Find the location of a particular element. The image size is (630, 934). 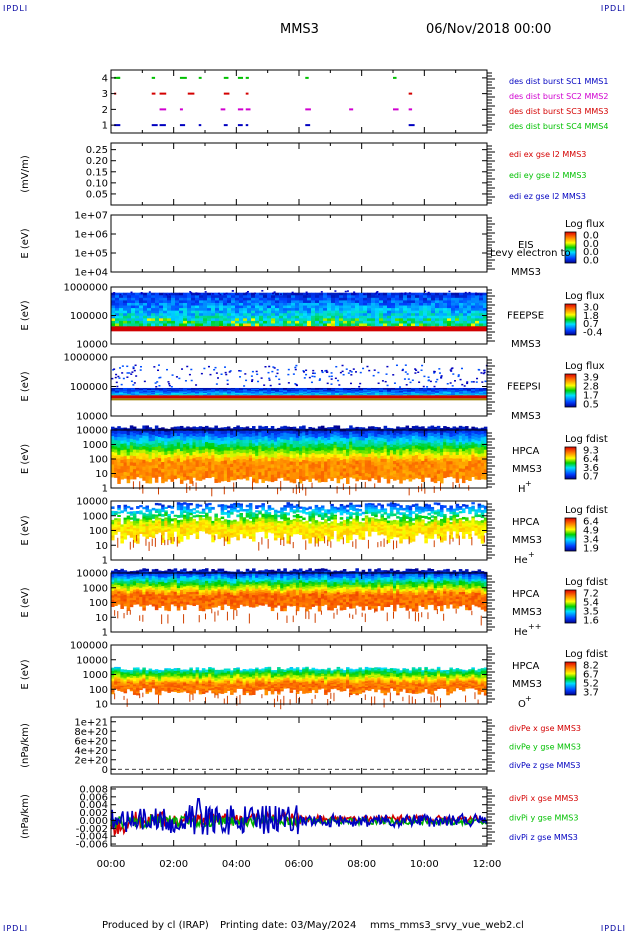

y-tick-label: 2 is located at coordinates (105, 110).